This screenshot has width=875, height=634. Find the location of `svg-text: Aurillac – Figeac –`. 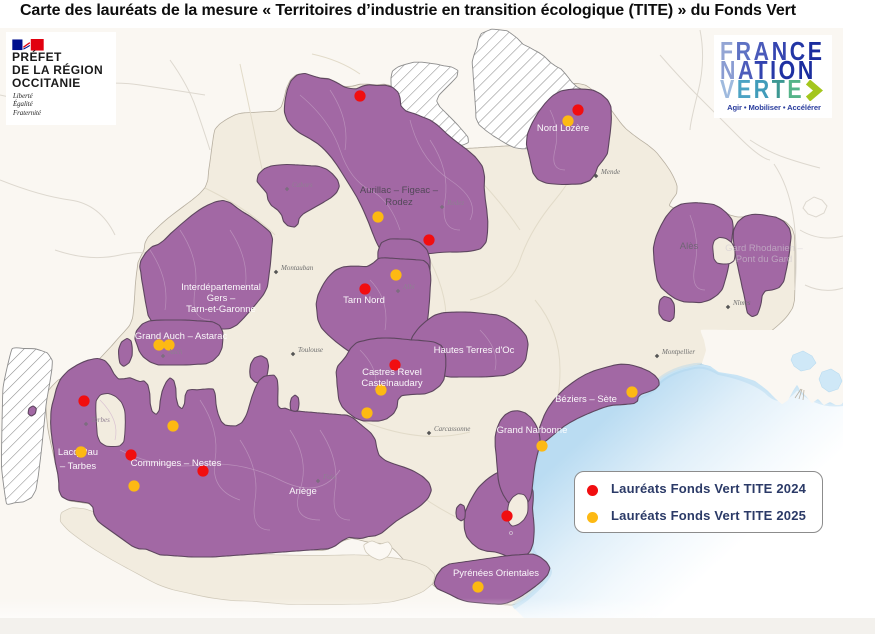

svg-text: Aurillac – Figeac – is located at coordinates (399, 190).